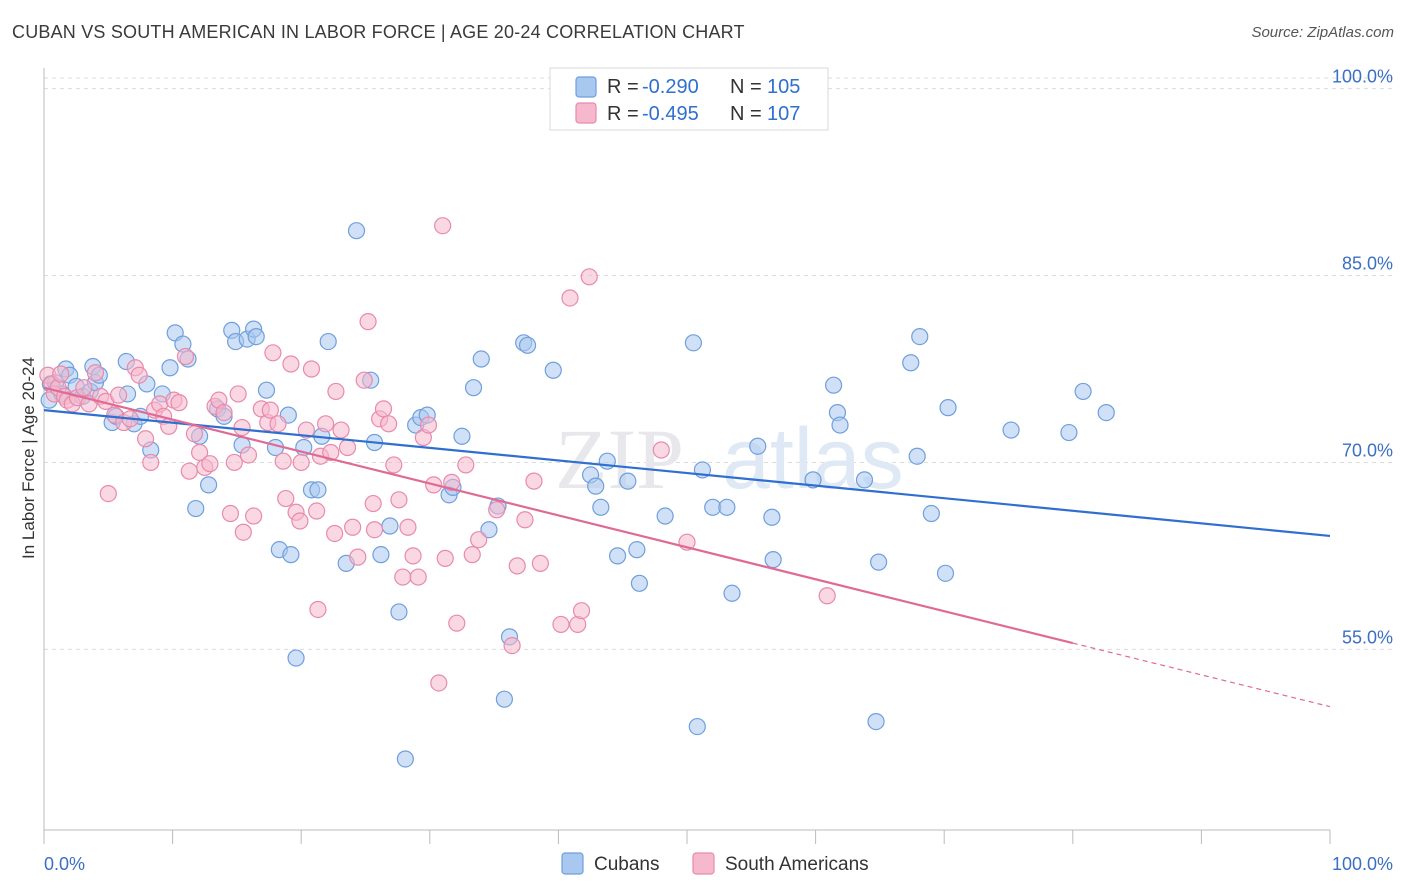 This screenshot has height=892, width=1406. What do you see at coordinates (64, 864) in the screenshot?
I see `x-tick-label-0: 0.0%` at bounding box center [64, 864].